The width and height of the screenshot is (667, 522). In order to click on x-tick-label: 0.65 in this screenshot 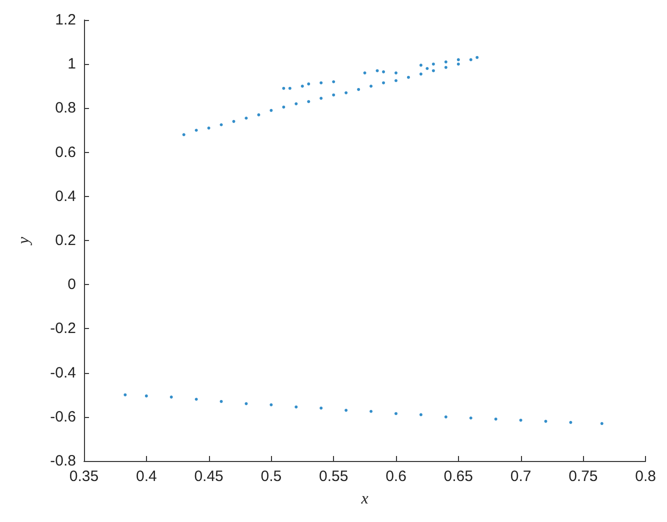, I will do `click(458, 476)`.